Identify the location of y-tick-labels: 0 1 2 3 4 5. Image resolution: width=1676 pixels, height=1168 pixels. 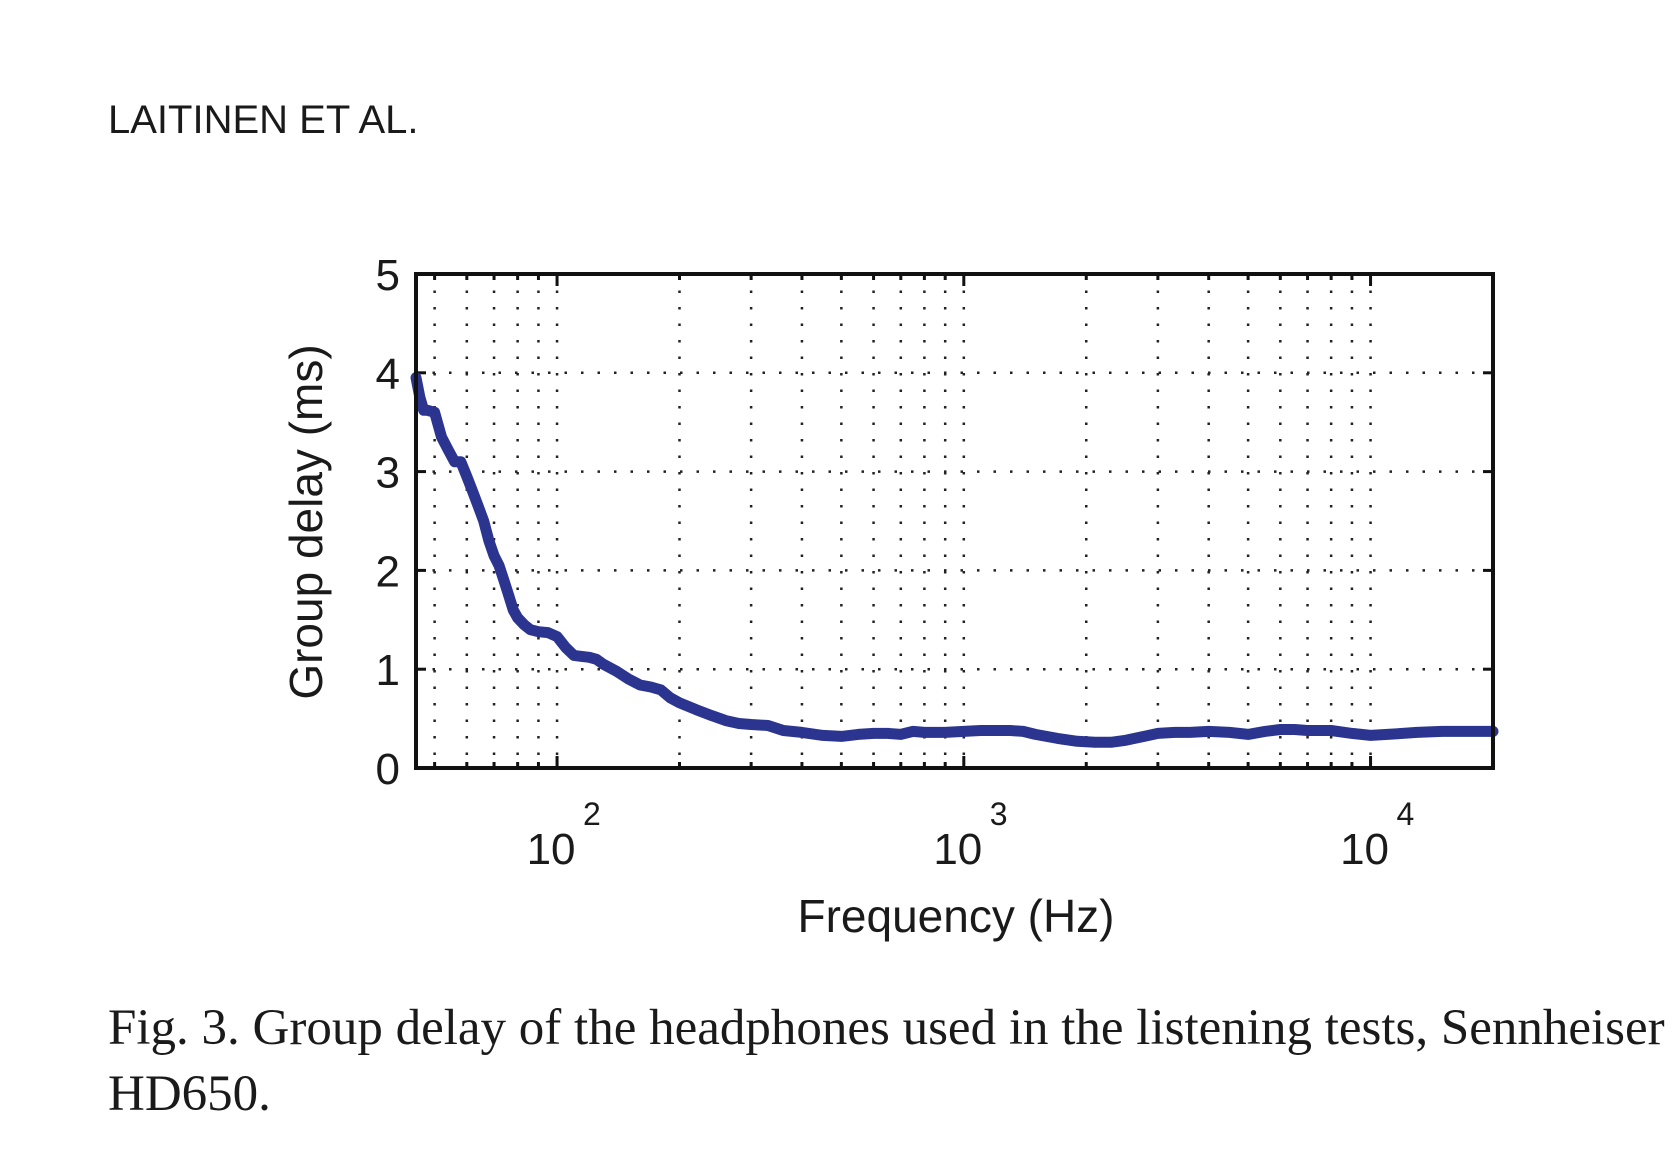
(388, 522).